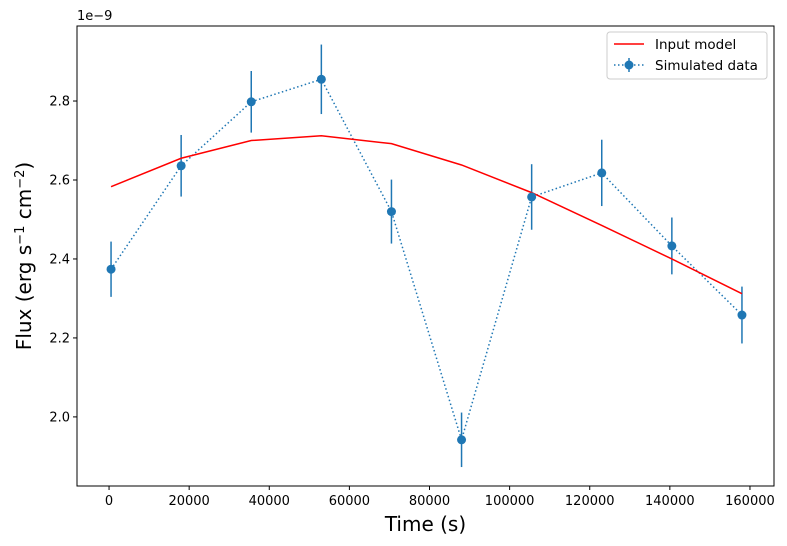 The width and height of the screenshot is (787, 546). I want to click on y-tick-label: 2.2, so click(59, 338).